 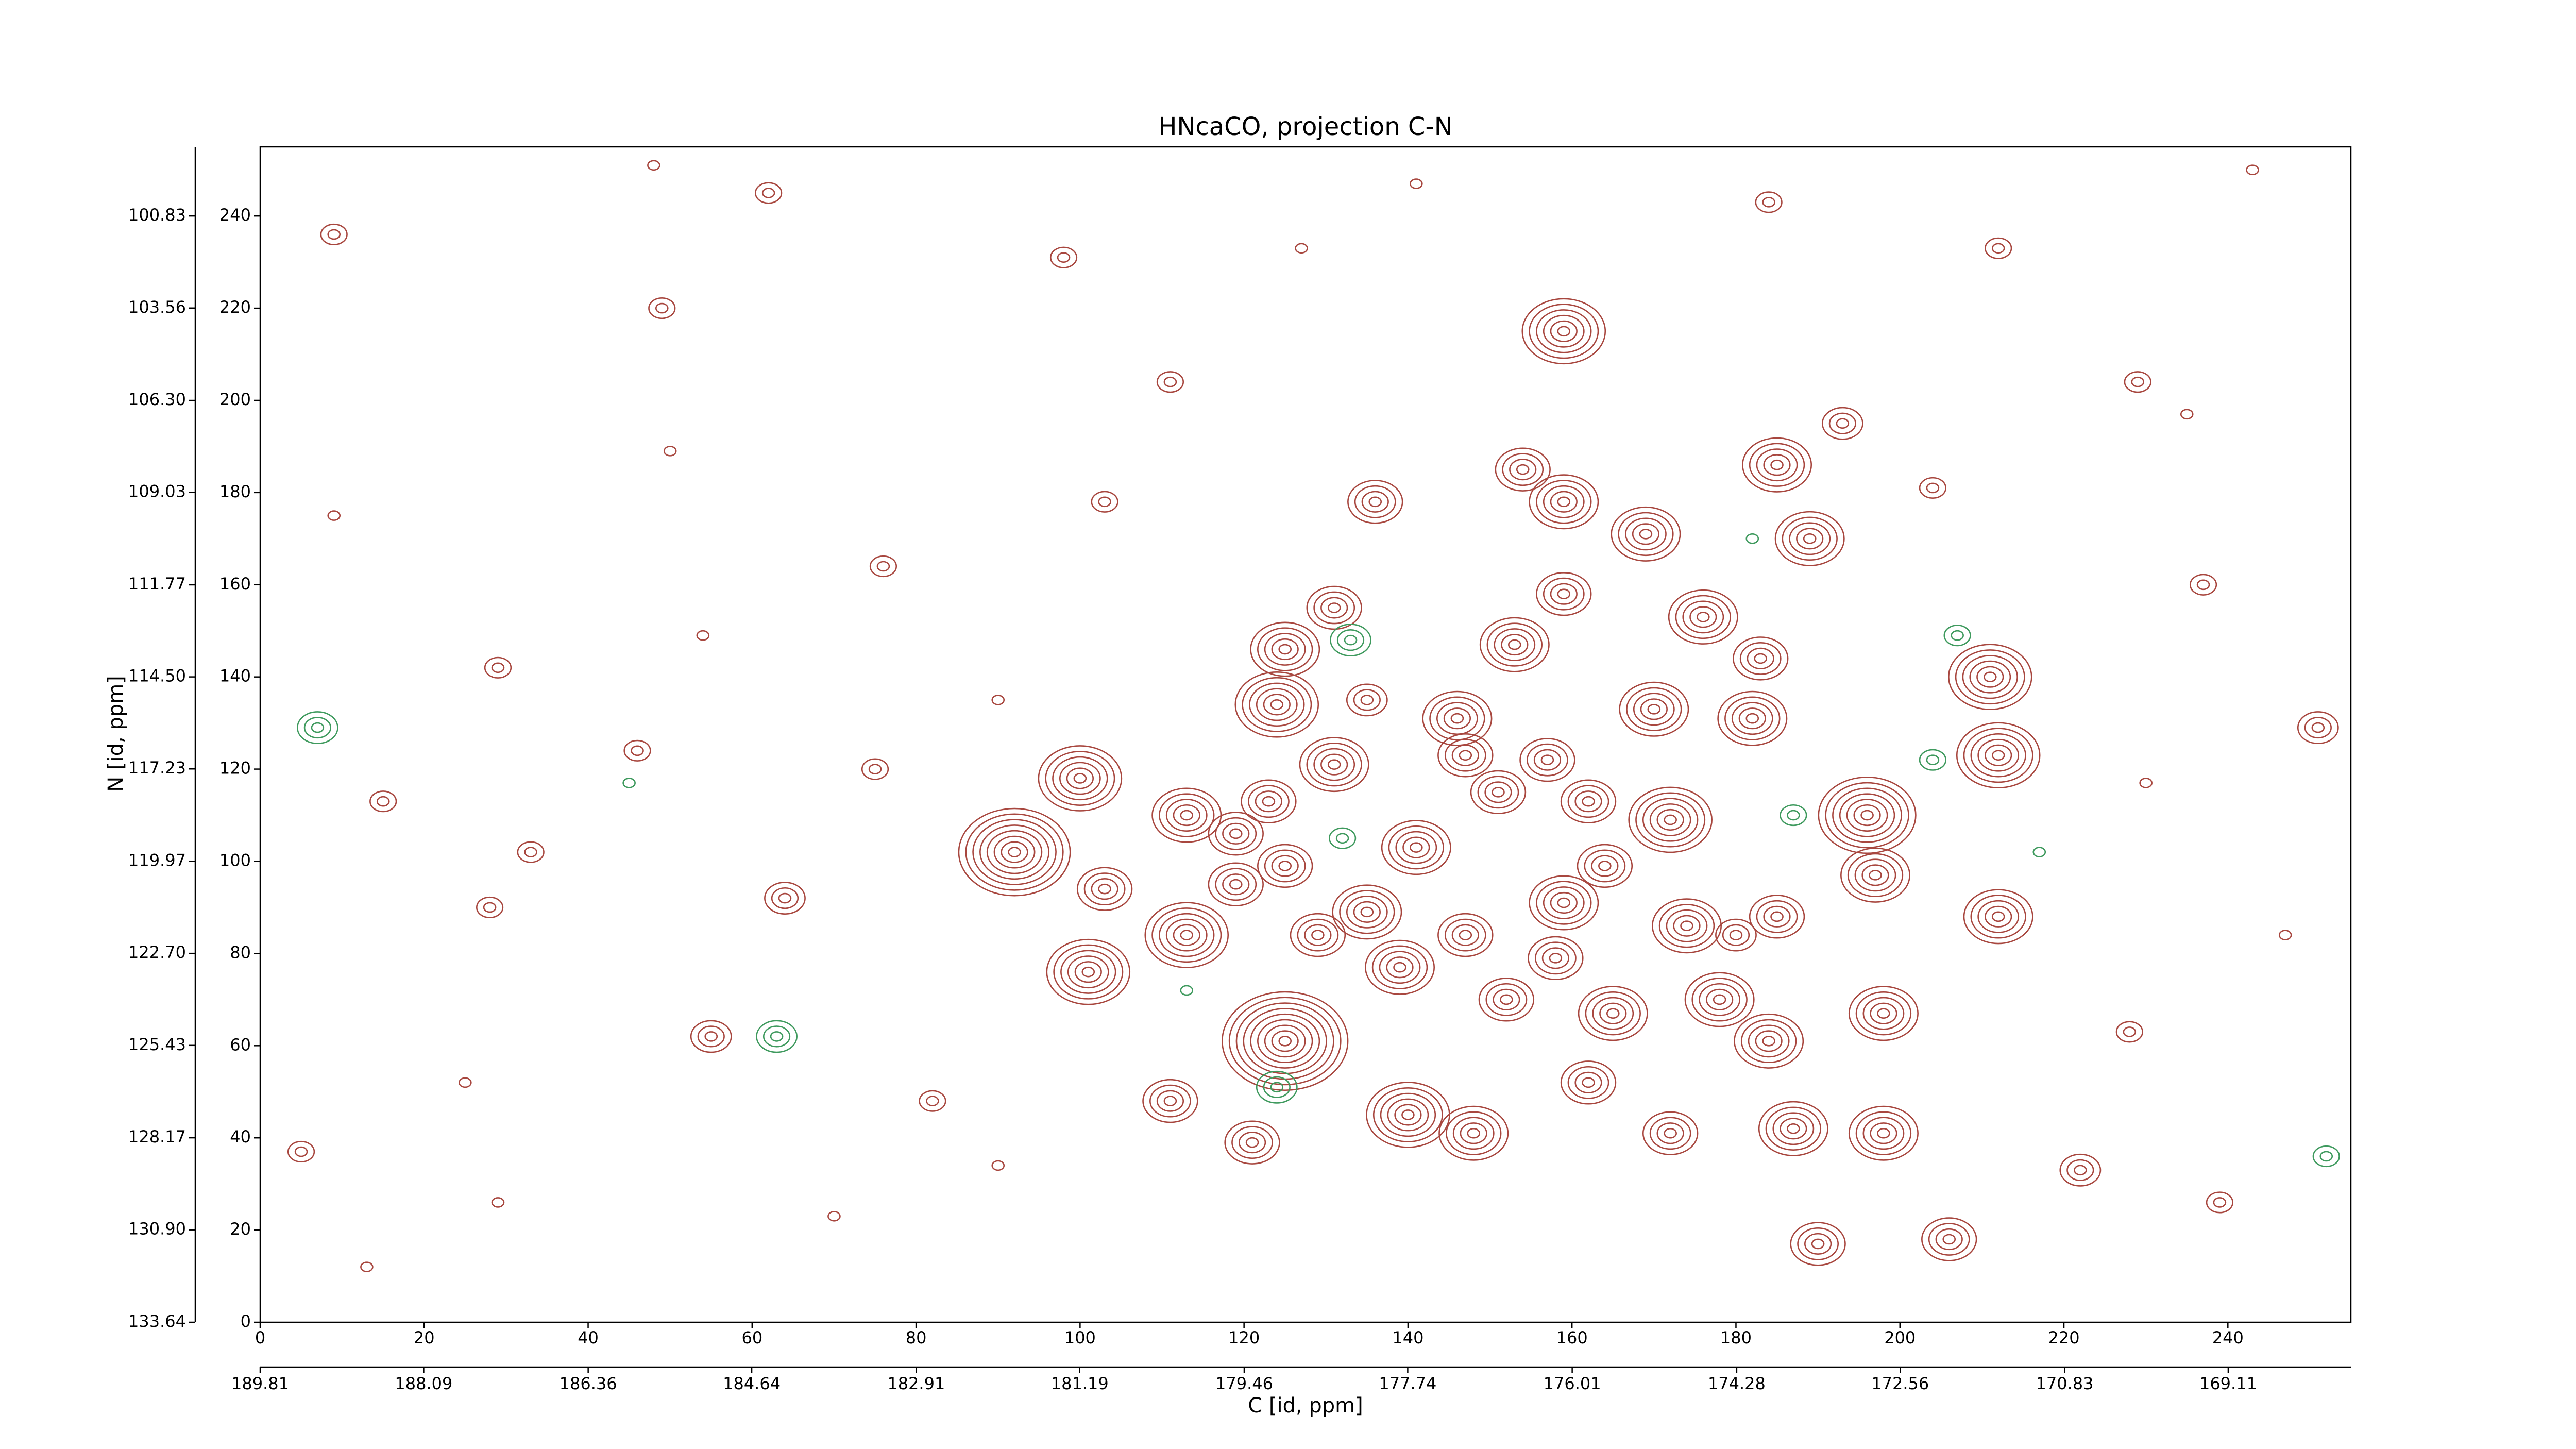 What do you see at coordinates (235, 307) in the screenshot?
I see `y-tick-label: 220` at bounding box center [235, 307].